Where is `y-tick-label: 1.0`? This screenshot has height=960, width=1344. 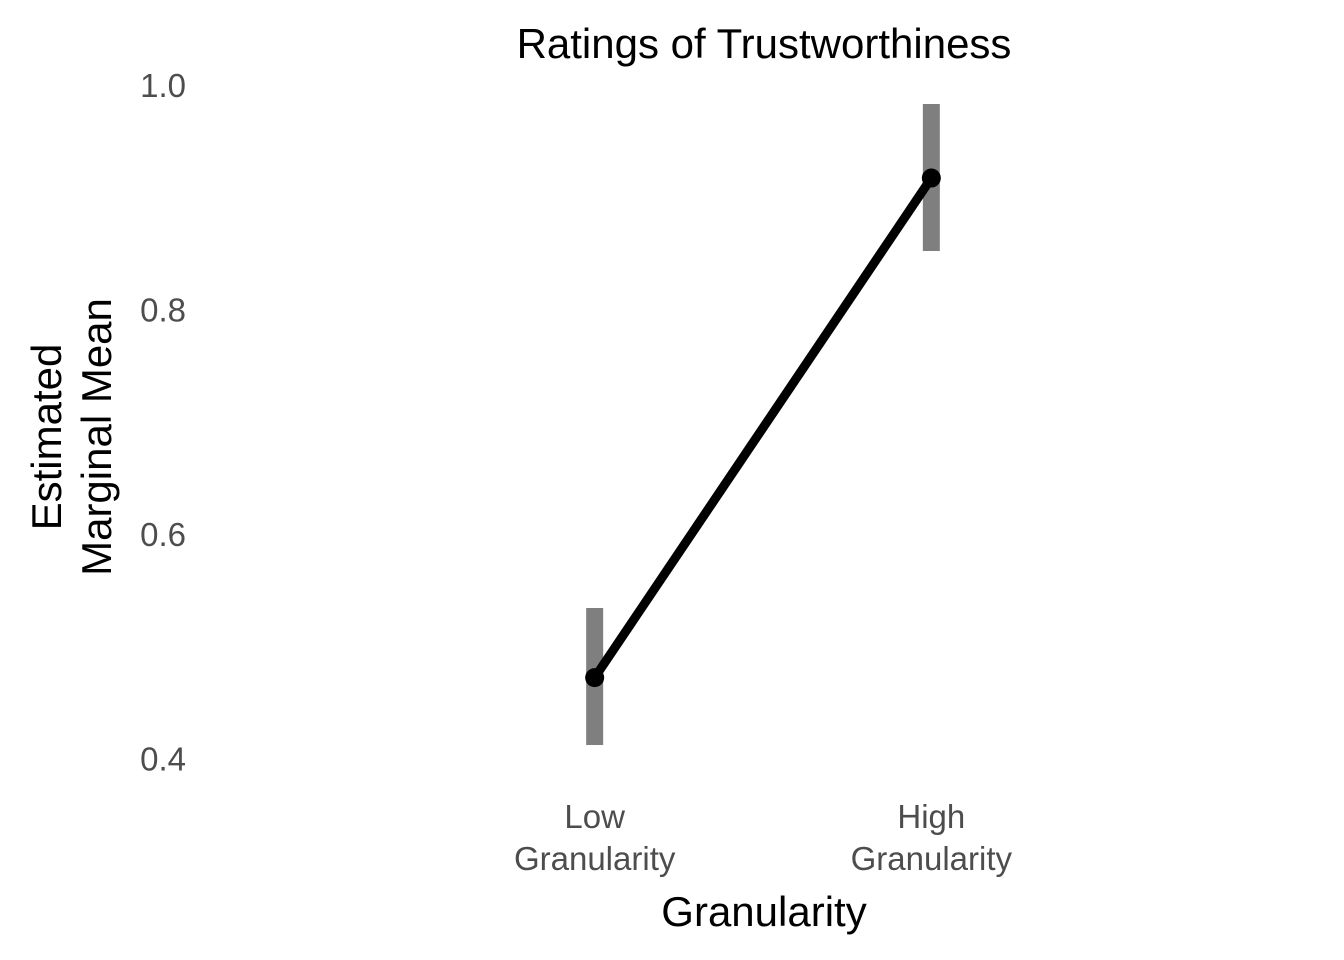 y-tick-label: 1.0 is located at coordinates (163, 85).